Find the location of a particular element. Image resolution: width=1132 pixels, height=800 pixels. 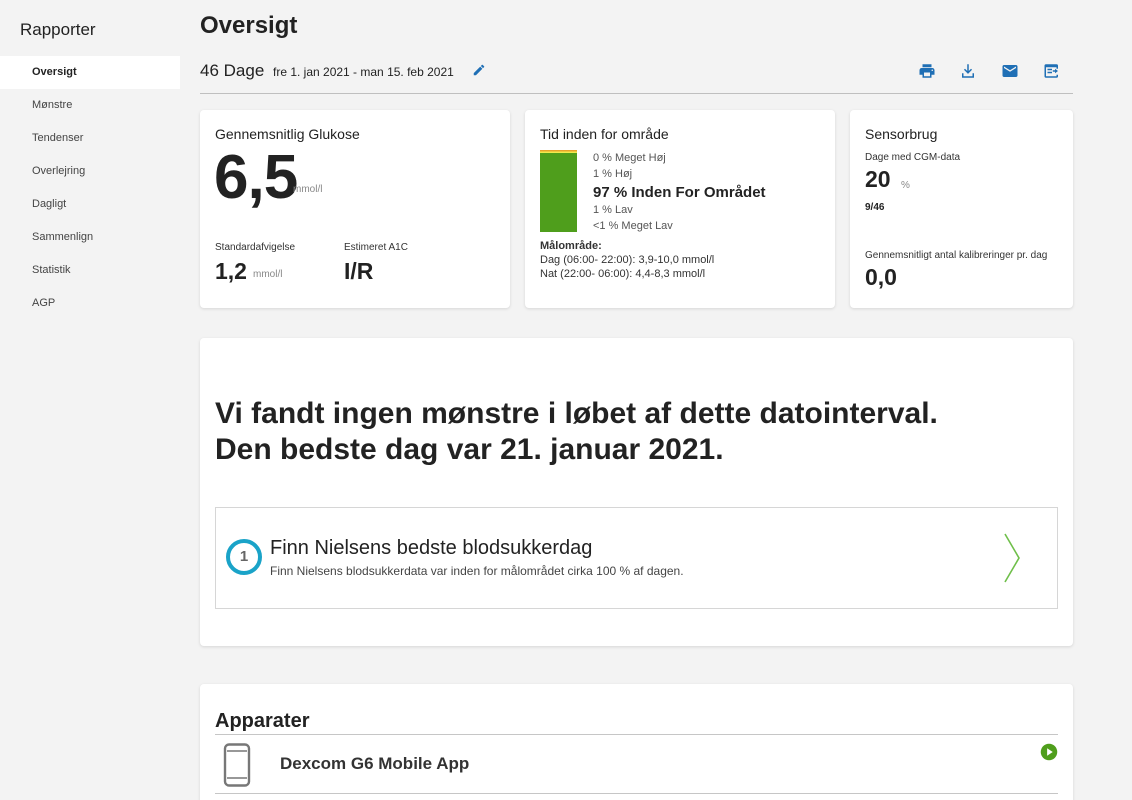

range-dates: fre 1. jan 2021 - man 15. feb 2021 is located at coordinates (363, 72).